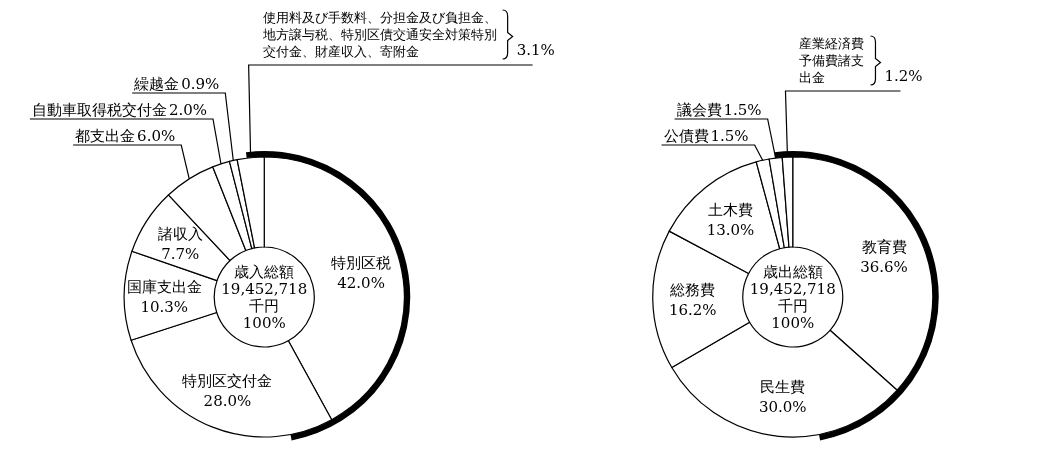  What do you see at coordinates (832, 60) in the screenshot?
I see `slice-label: 産業経済費予備費諸支出金` at bounding box center [832, 60].